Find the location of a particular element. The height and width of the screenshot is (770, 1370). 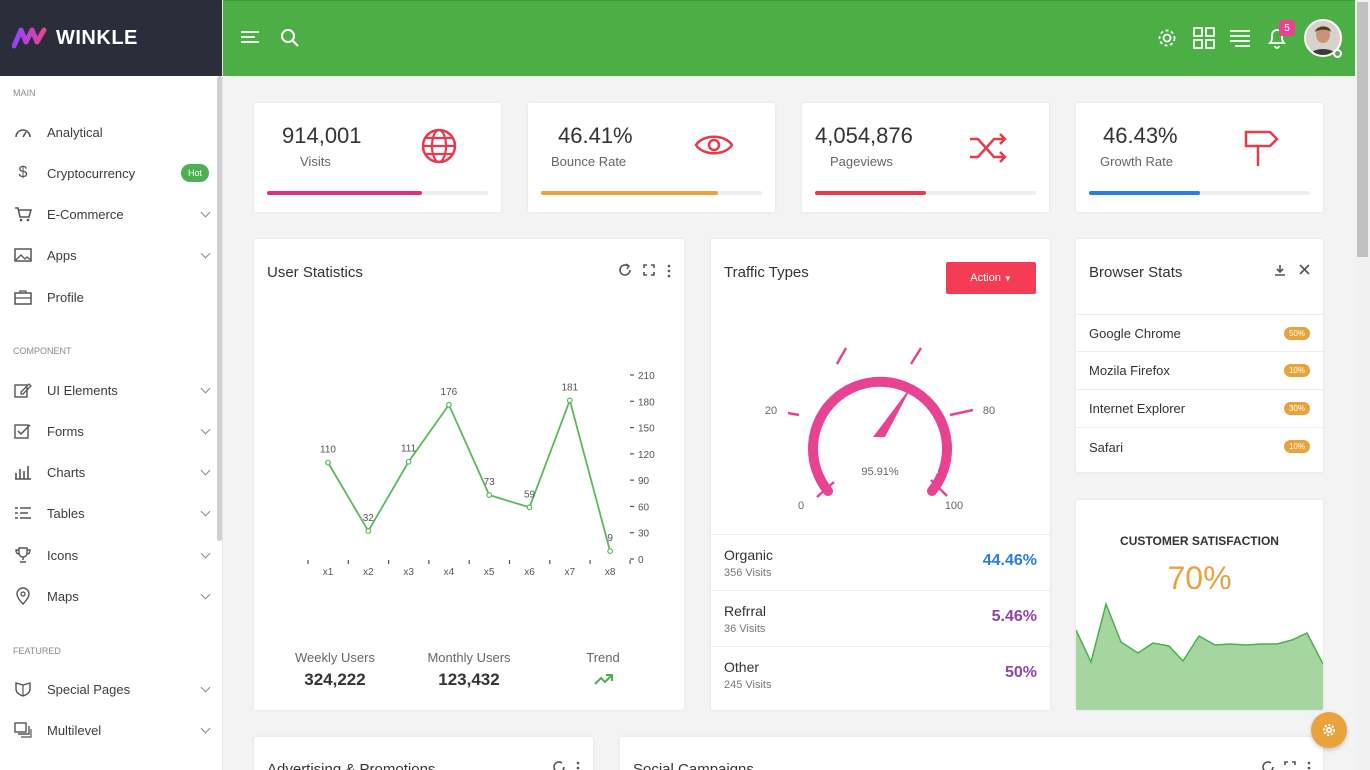

data-label: 110 is located at coordinates (328, 450).